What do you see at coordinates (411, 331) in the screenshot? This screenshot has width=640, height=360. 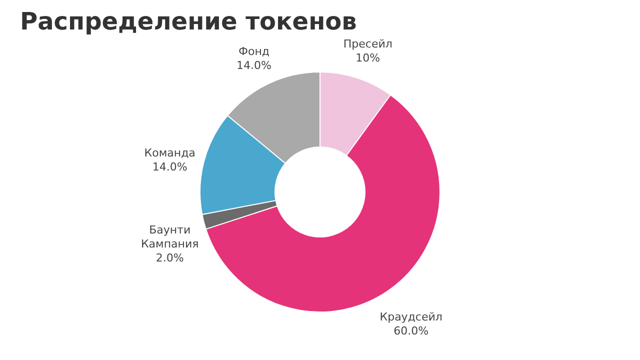 I see `data-label: 60.0%` at bounding box center [411, 331].